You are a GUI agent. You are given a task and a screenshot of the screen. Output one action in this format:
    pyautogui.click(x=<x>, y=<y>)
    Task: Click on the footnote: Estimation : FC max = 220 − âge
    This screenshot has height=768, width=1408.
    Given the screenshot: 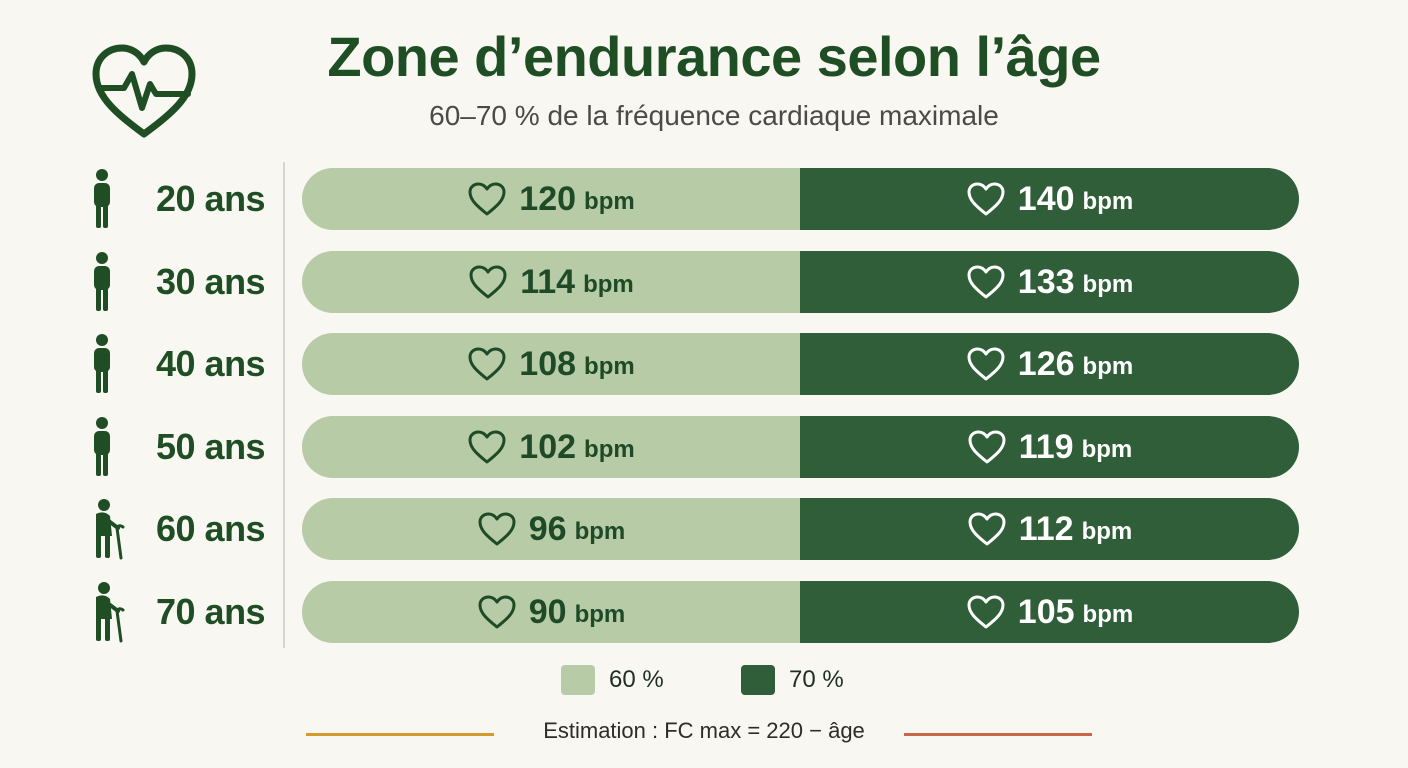 What is the action you would take?
    pyautogui.click(x=704, y=730)
    